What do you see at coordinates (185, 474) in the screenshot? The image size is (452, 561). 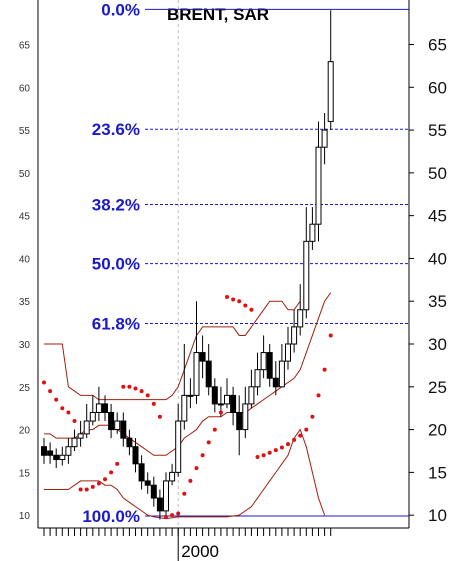 I see `band-line` at bounding box center [185, 474].